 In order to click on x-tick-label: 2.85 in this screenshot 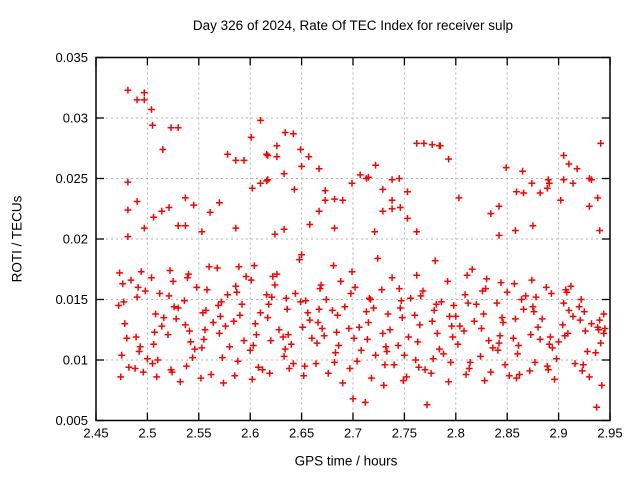, I will do `click(507, 433)`.